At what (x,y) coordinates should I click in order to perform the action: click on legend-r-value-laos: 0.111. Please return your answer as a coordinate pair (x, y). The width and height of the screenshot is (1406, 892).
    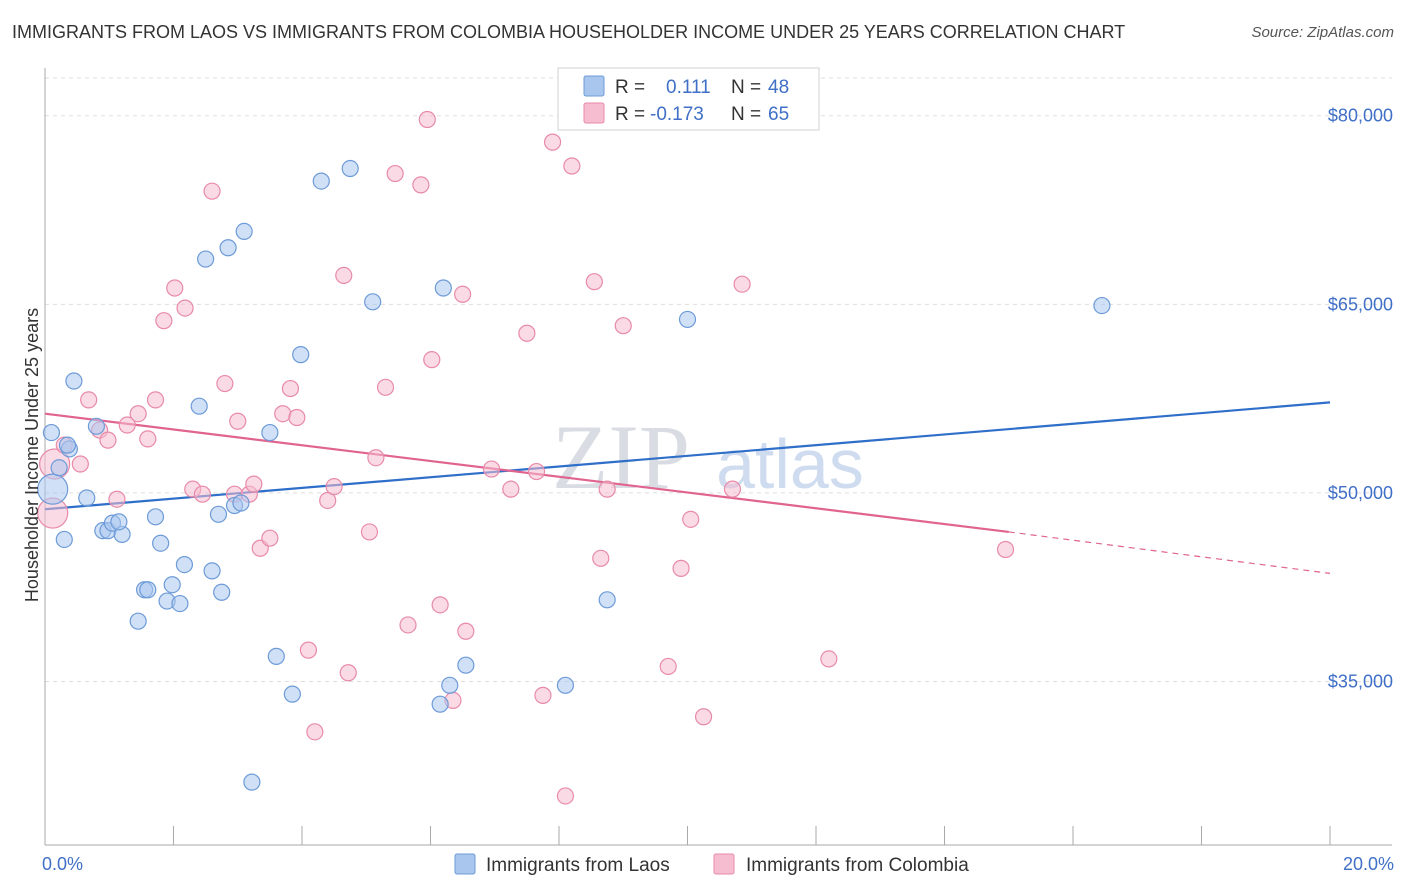
    Looking at the image, I should click on (688, 87).